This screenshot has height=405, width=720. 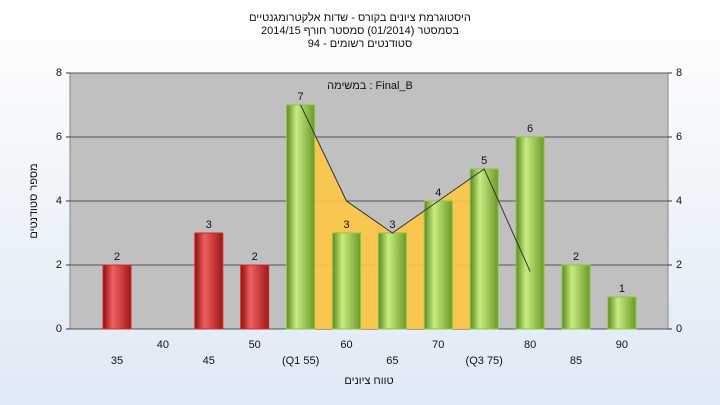 I want to click on y-tick-label: 2, so click(x=59, y=265).